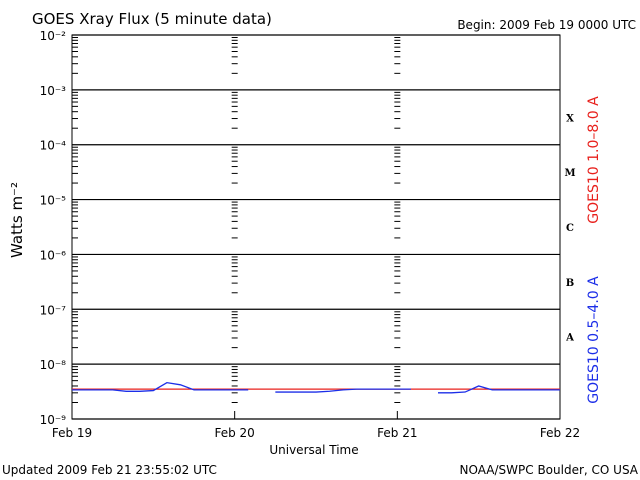 The height and width of the screenshot is (480, 640). Describe the element at coordinates (570, 228) in the screenshot. I see `flare-class: C` at that location.